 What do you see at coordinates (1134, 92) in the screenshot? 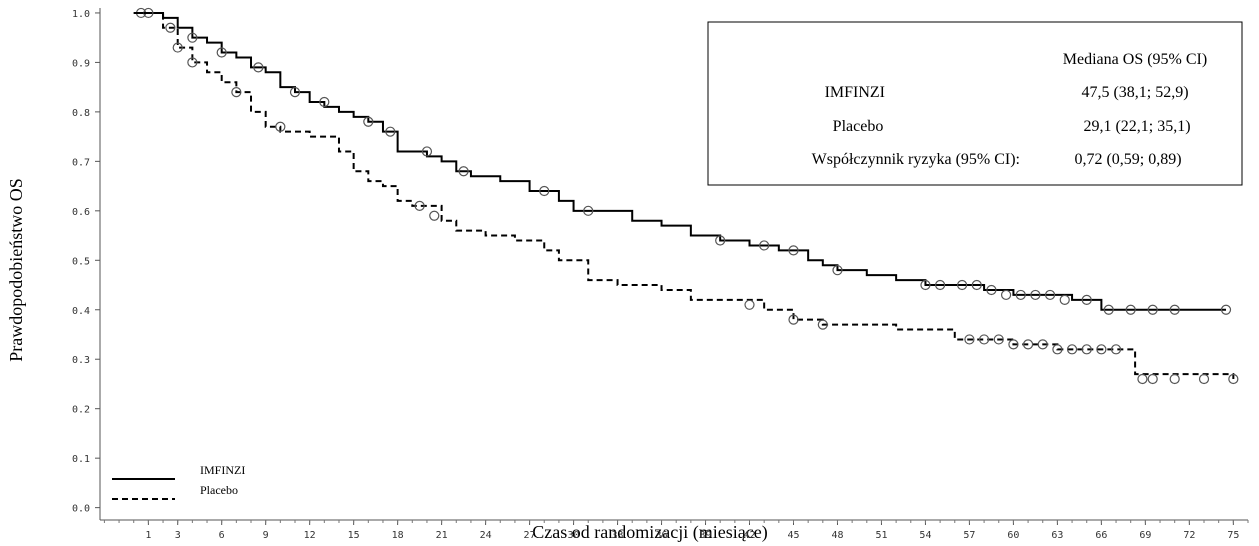
I see `summary-value: 47,5 (38,1; 52,9)` at bounding box center [1134, 92].